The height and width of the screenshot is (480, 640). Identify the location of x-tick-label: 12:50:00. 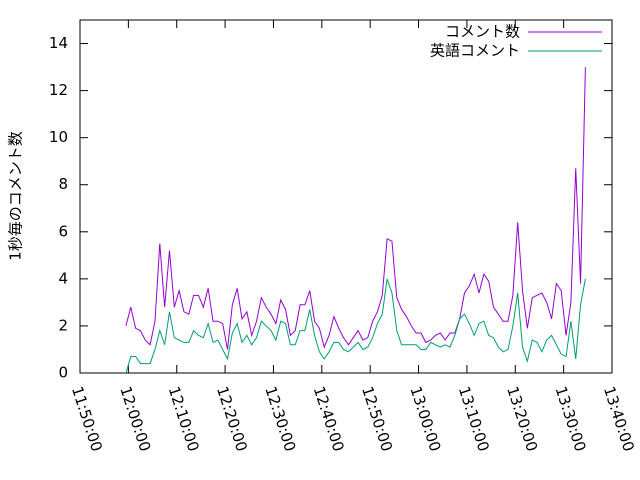
(377, 419).